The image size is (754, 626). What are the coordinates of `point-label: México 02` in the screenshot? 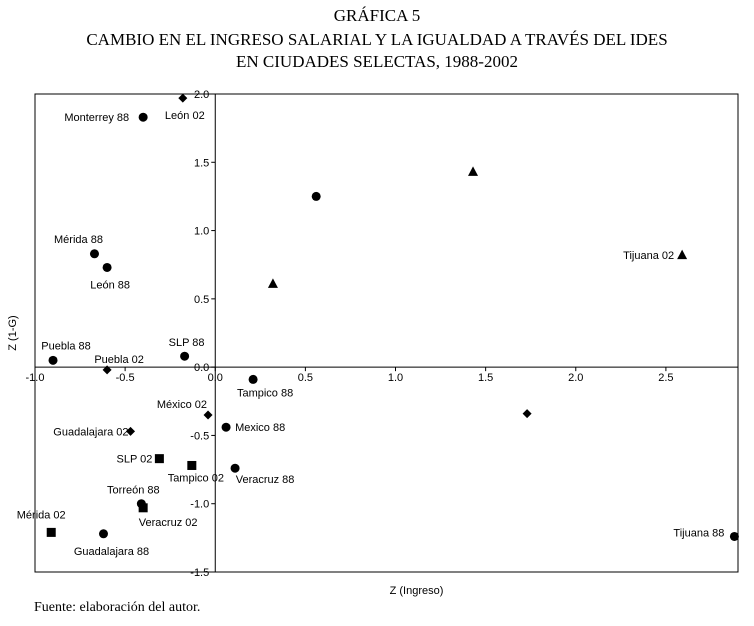 It's located at (182, 405).